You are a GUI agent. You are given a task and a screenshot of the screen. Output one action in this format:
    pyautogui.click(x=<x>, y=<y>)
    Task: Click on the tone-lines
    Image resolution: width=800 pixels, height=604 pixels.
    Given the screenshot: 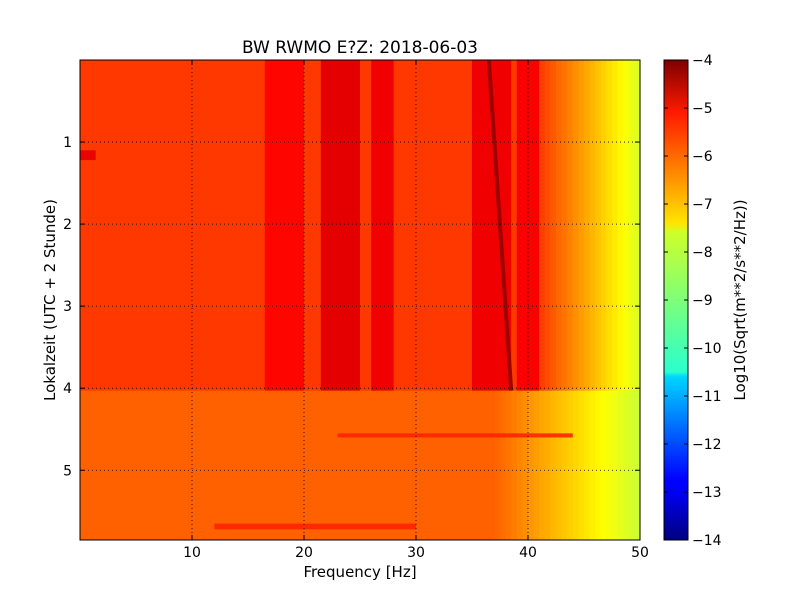 What is the action you would take?
    pyautogui.click(x=500, y=225)
    